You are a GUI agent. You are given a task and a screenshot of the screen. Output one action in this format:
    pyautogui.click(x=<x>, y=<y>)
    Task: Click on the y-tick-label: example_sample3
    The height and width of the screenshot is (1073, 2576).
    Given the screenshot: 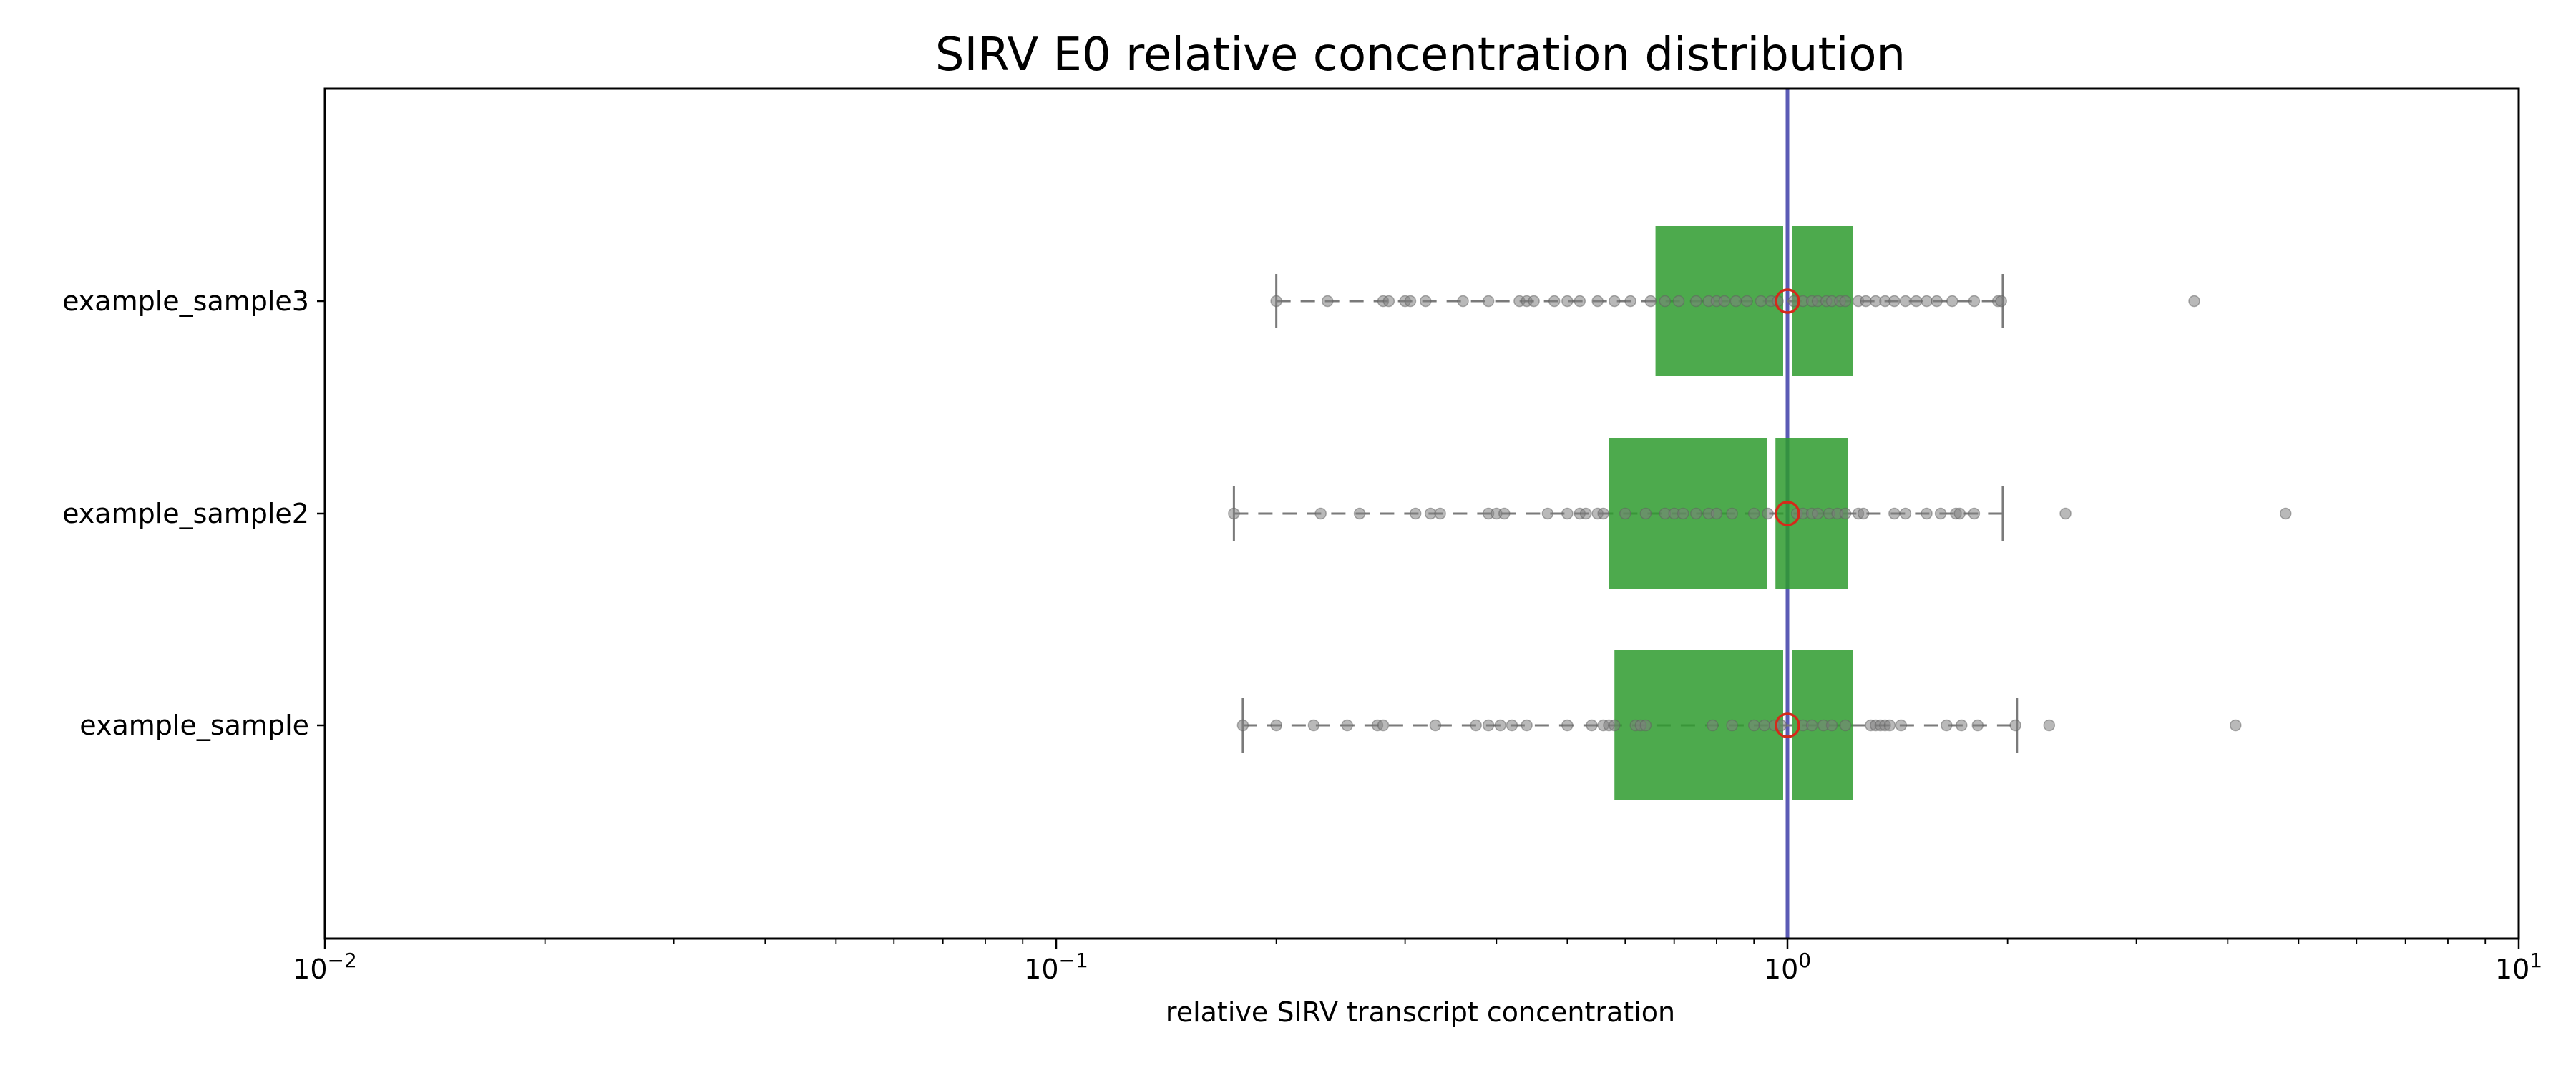 What is the action you would take?
    pyautogui.click(x=185, y=301)
    